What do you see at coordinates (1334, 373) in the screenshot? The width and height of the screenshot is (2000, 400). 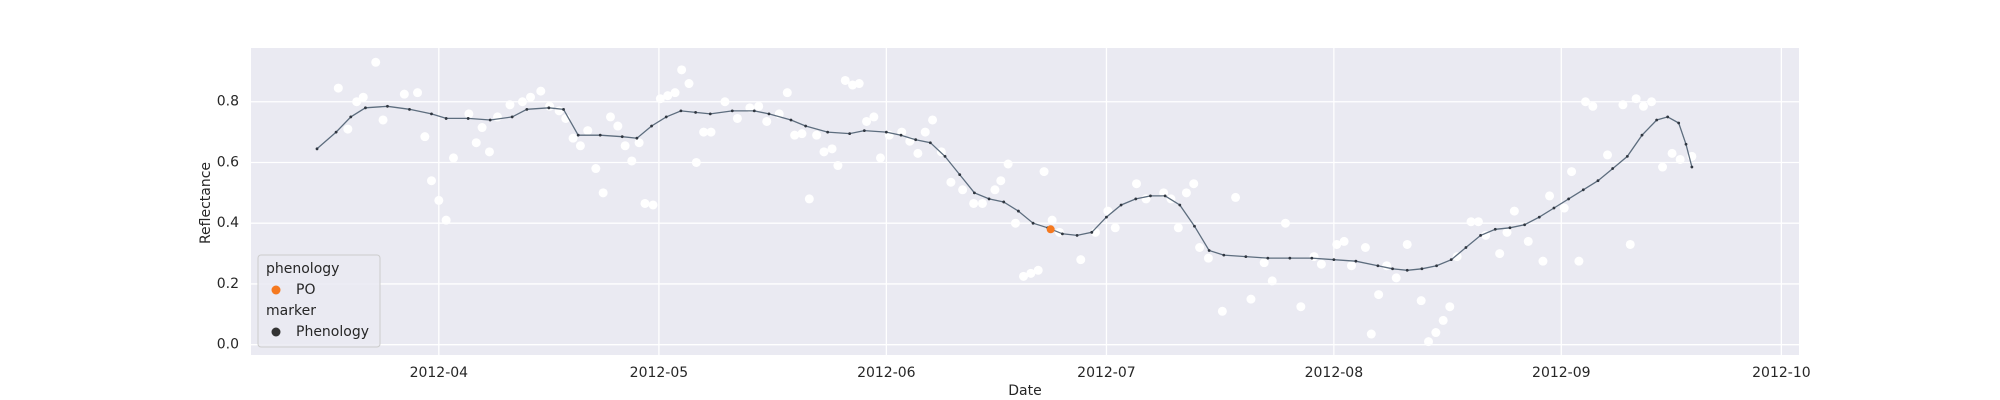 I see `x-tick-label: 2012-08` at bounding box center [1334, 373].